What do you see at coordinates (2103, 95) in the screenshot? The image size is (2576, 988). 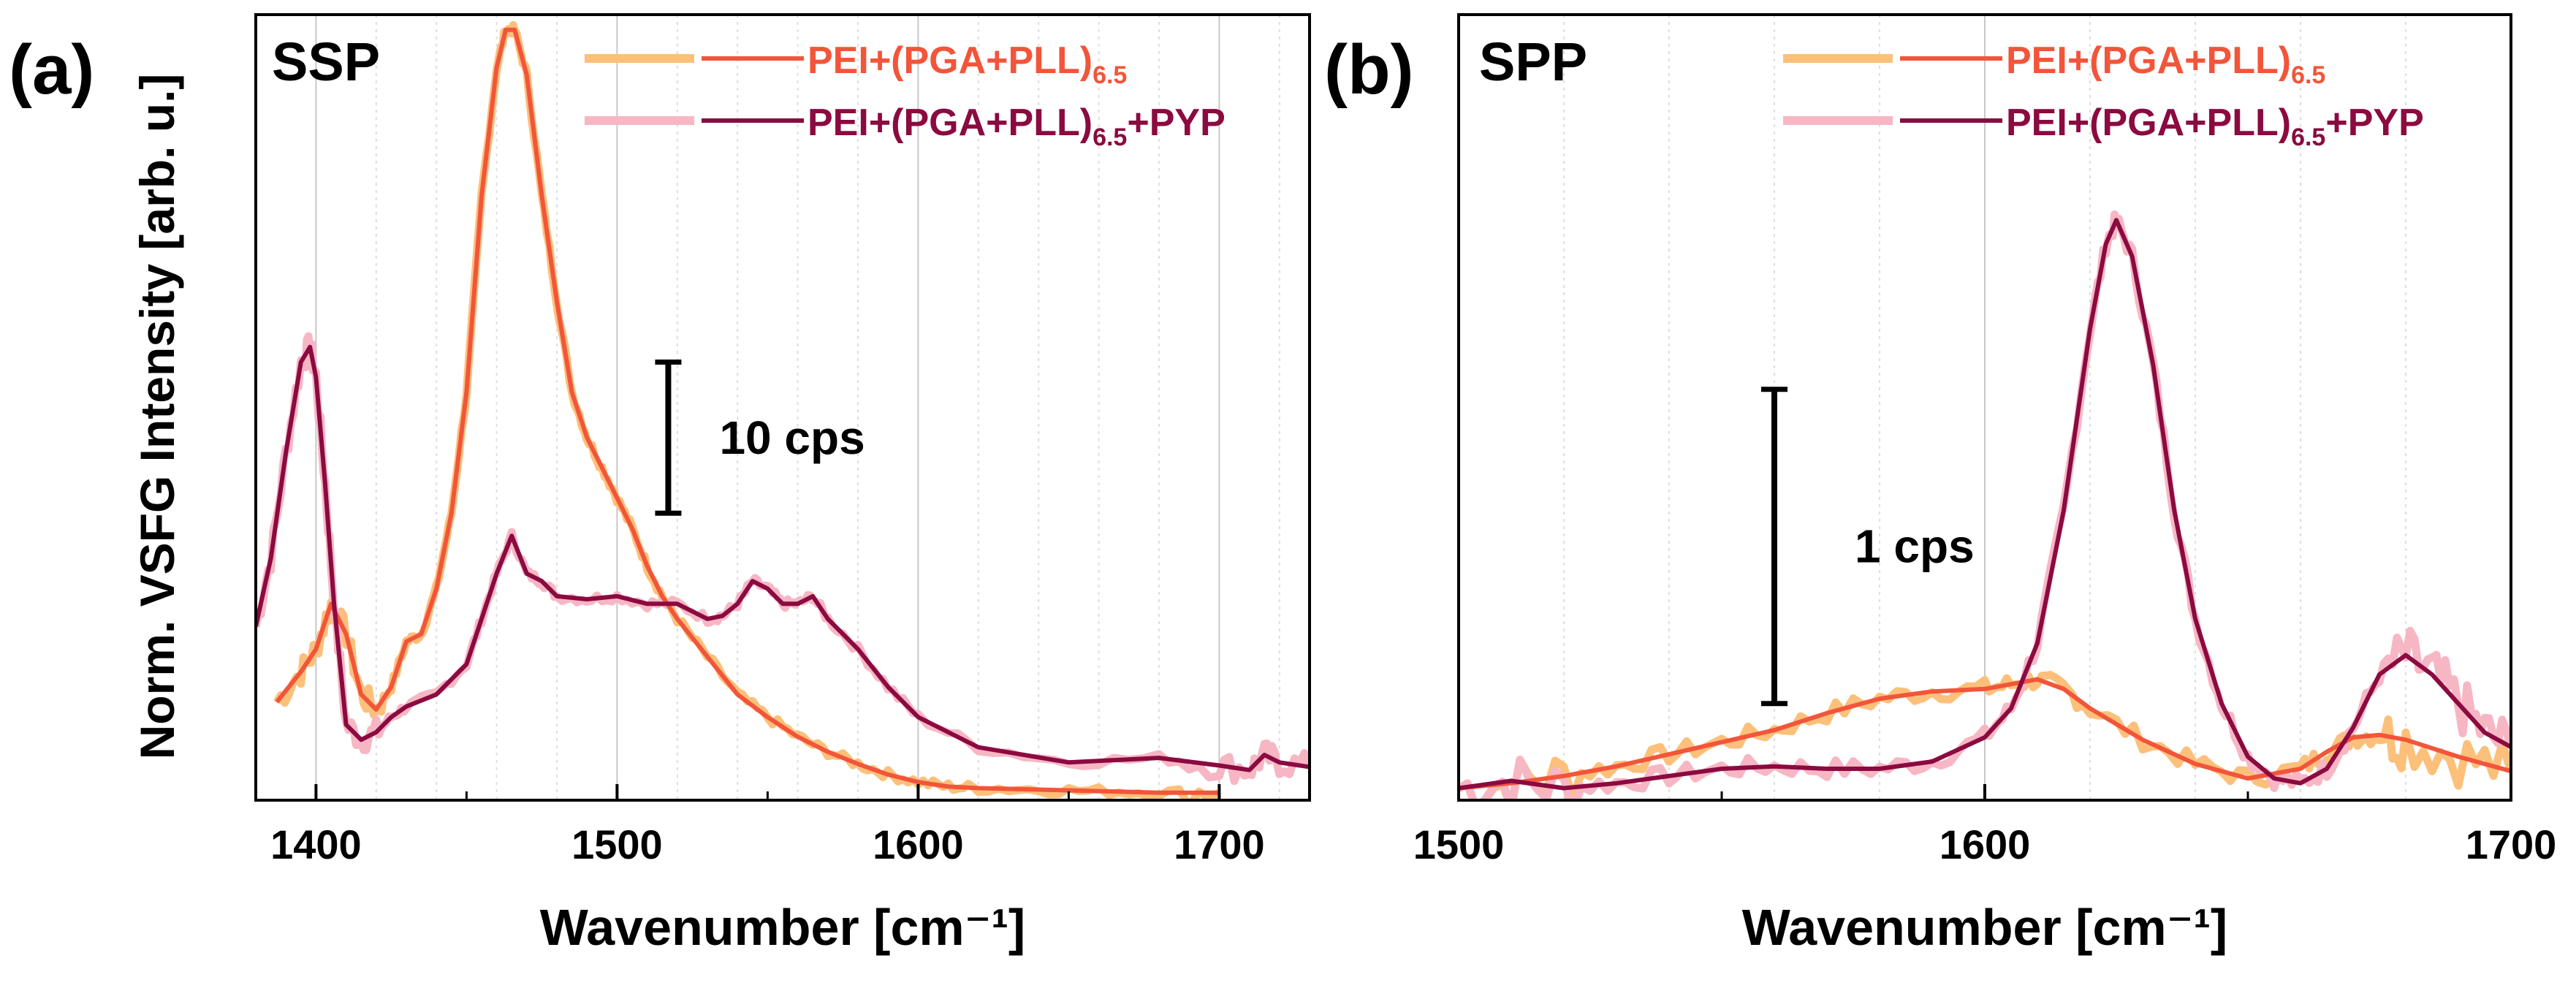 I see `panel-b-legend: PEI+(PGA+PLL)6.5 PEI+(PGA+PLL)6.5+PYP` at bounding box center [2103, 95].